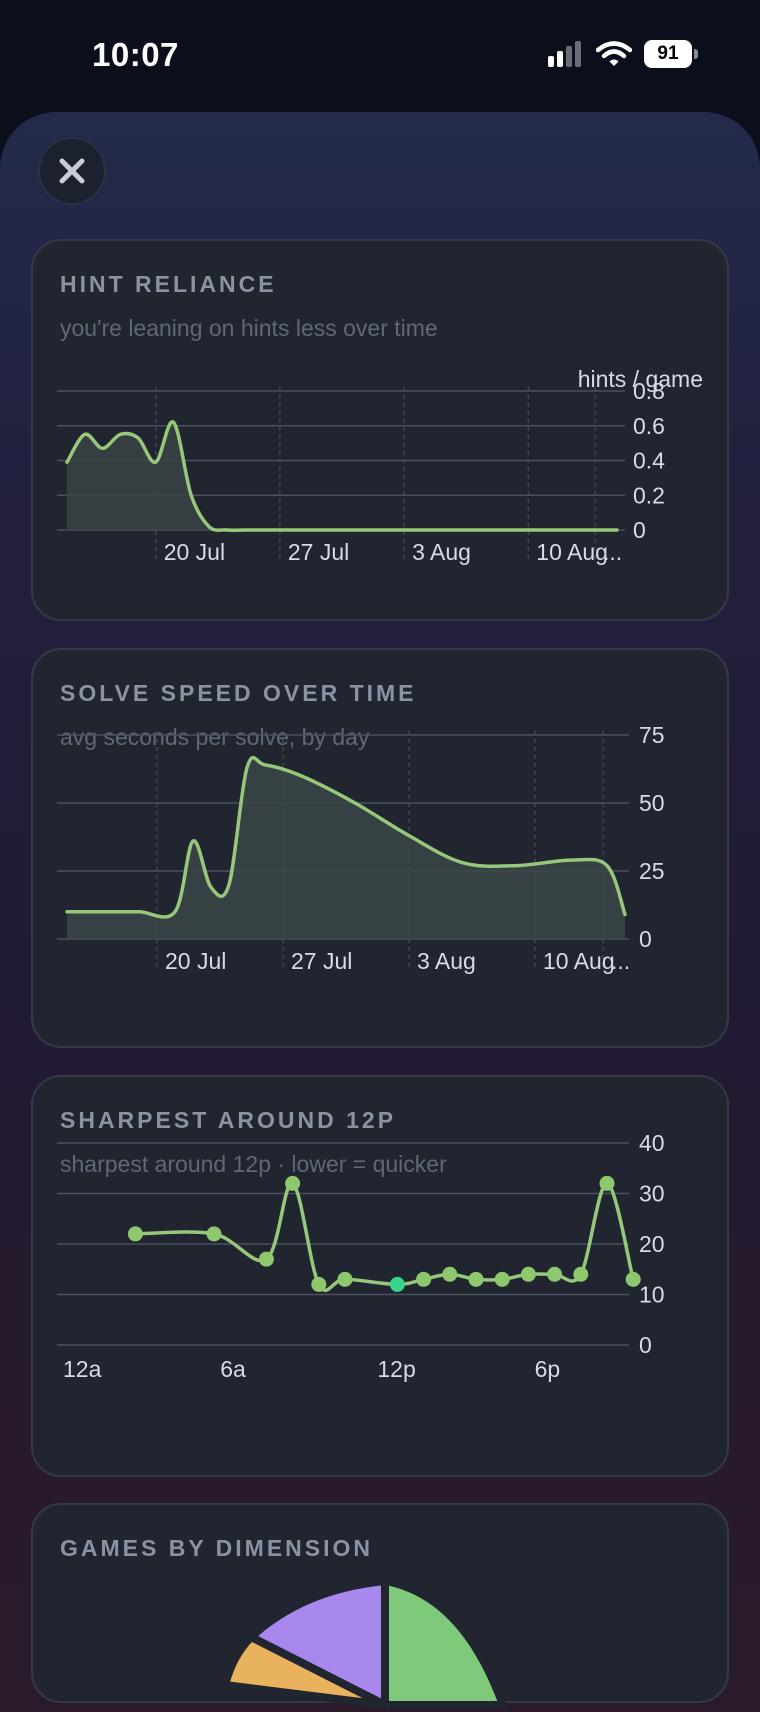 The height and width of the screenshot is (1712, 760). I want to click on y-tick-label: 25, so click(652, 871).